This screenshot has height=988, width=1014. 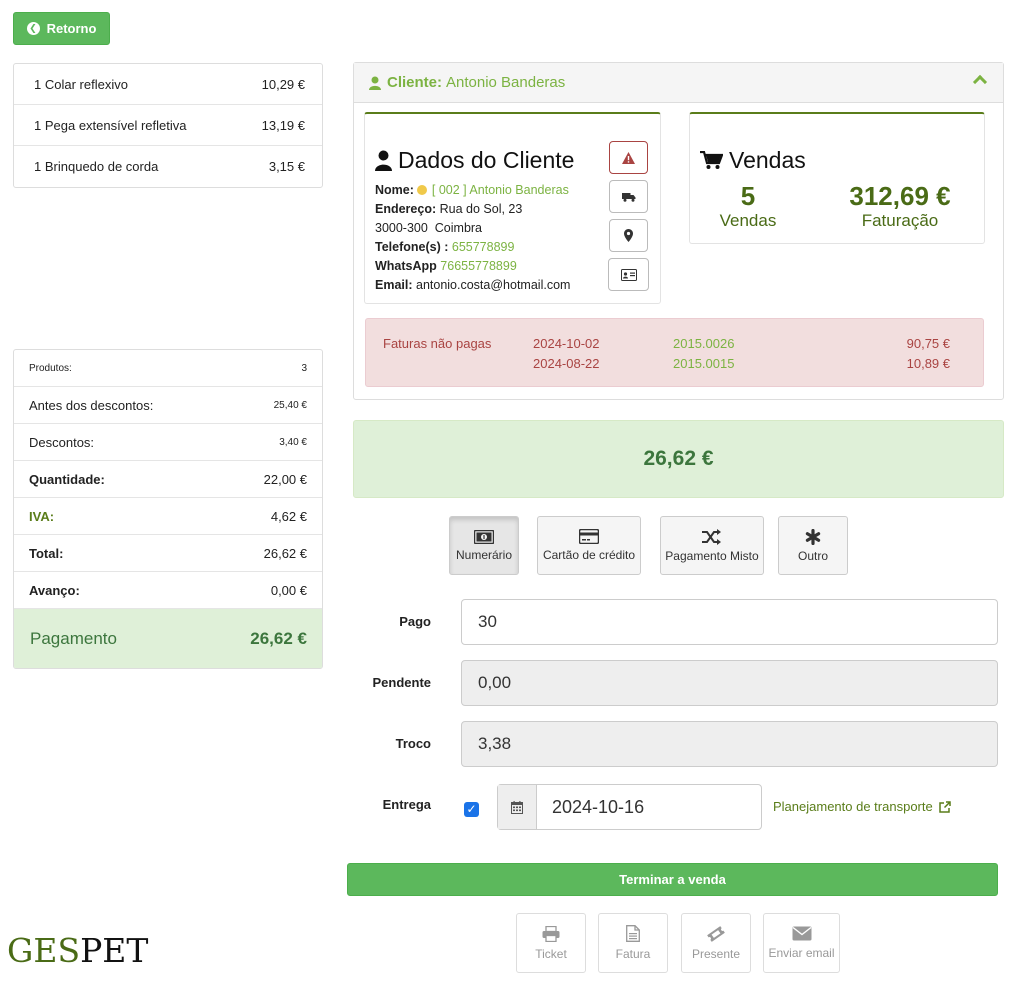 I want to click on client-name-link: [ 002 ] Antonio Banderas, so click(x=500, y=190).